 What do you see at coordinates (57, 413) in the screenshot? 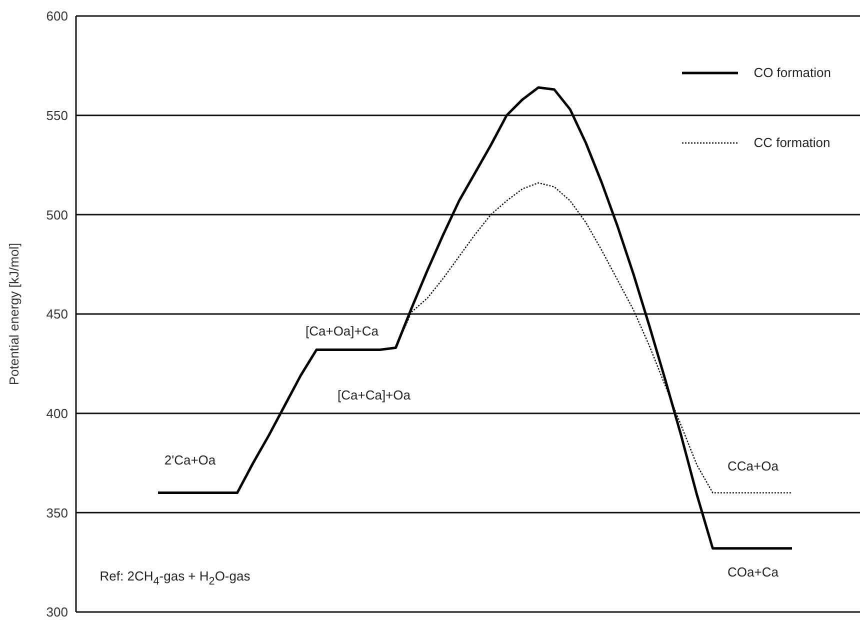
I see `y-tick-label: 400` at bounding box center [57, 413].